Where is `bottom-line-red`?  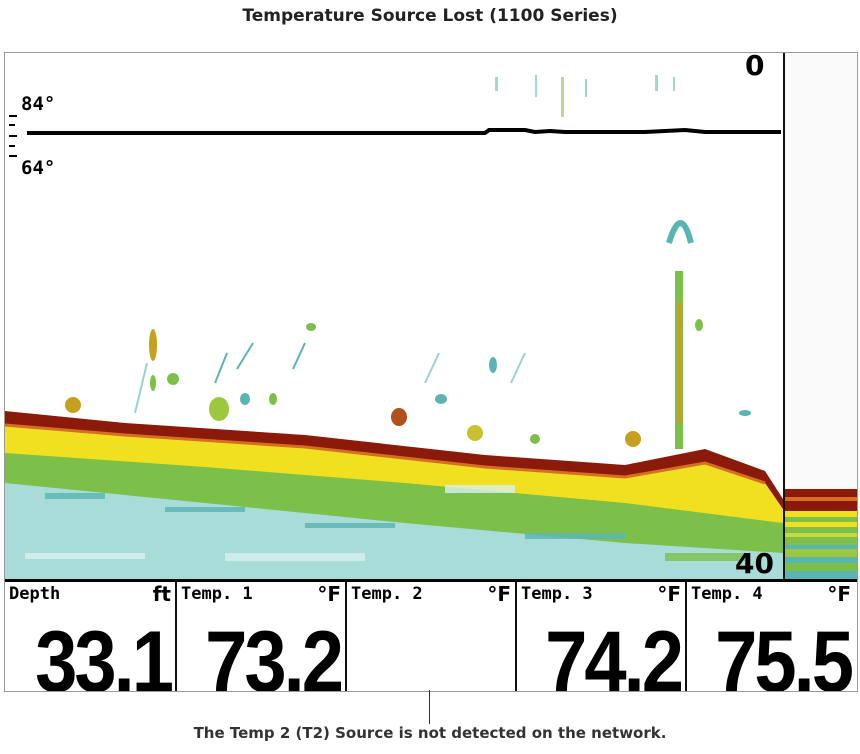
bottom-line-red is located at coordinates (394, 460).